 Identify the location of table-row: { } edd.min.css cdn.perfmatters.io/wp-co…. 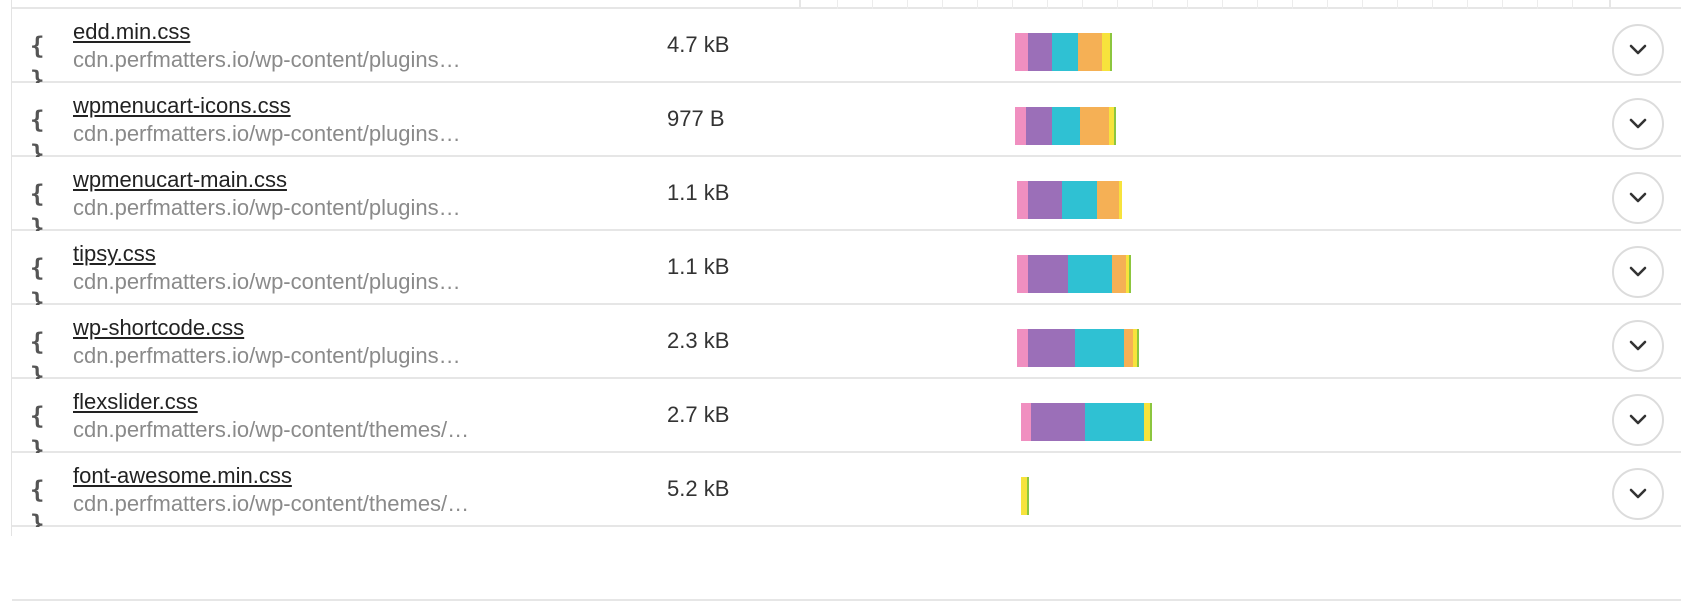
(846, 51).